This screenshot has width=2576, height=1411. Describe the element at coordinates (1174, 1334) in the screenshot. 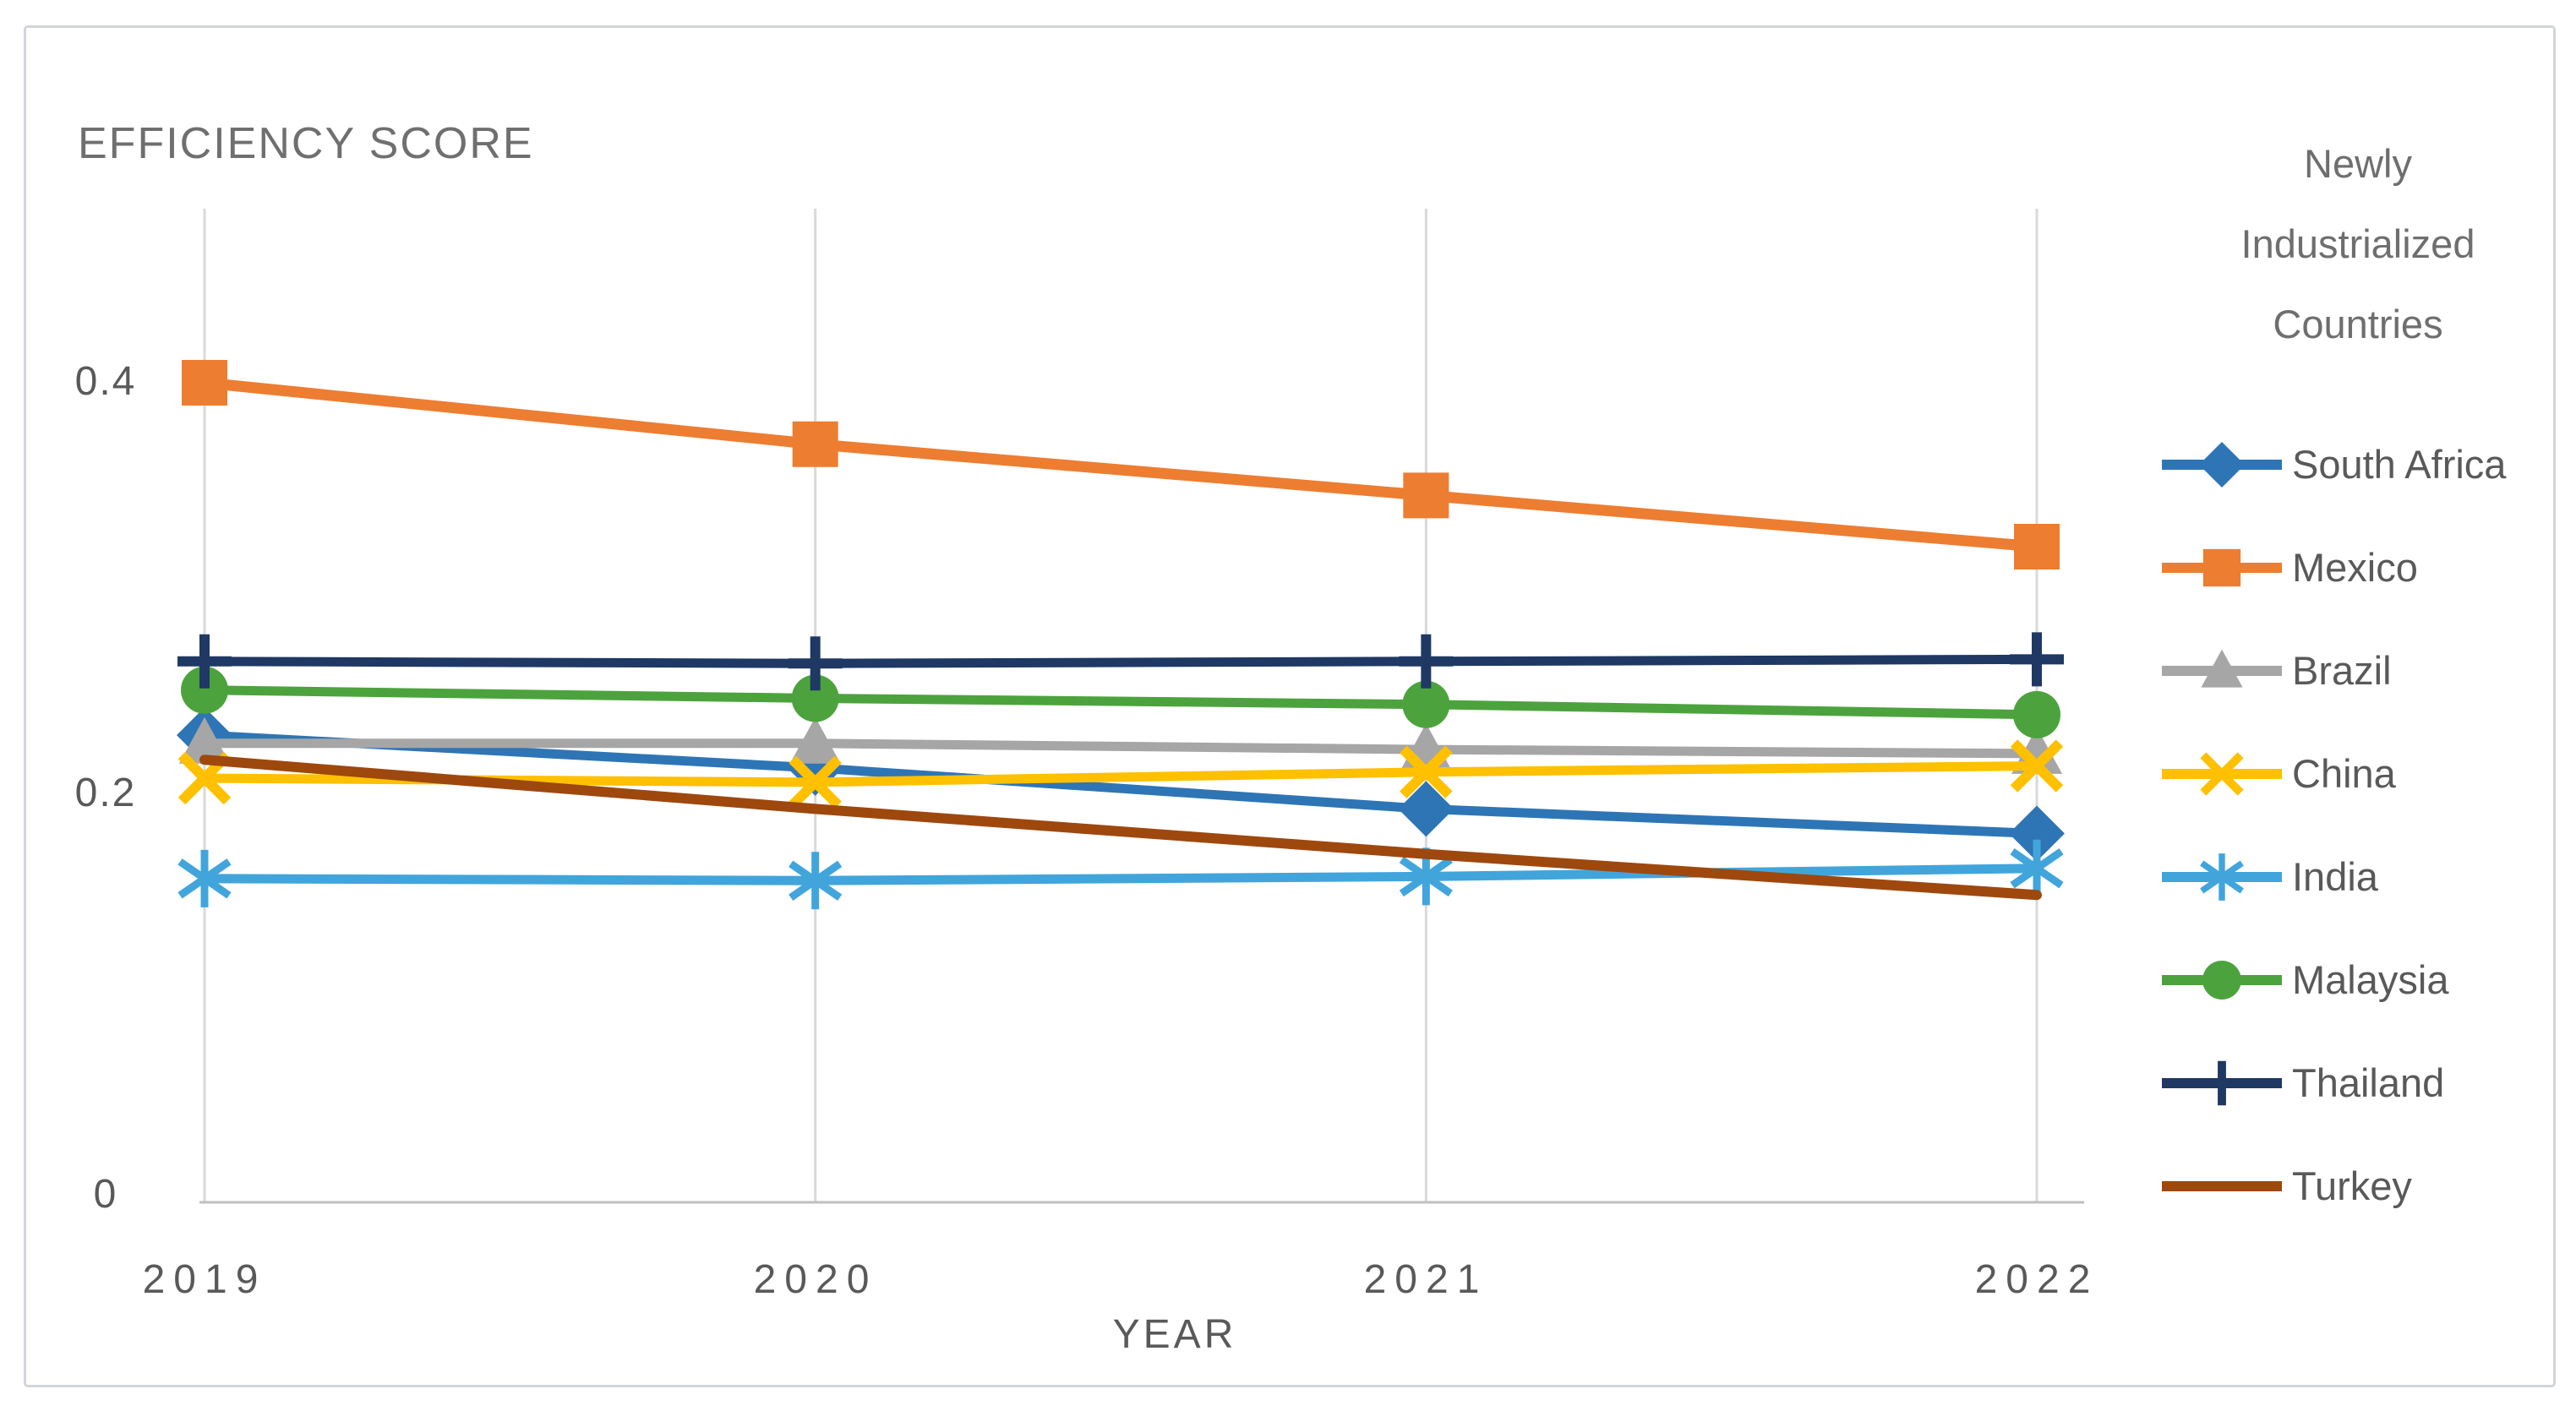

I see `x-axis-title: YEAR` at that location.